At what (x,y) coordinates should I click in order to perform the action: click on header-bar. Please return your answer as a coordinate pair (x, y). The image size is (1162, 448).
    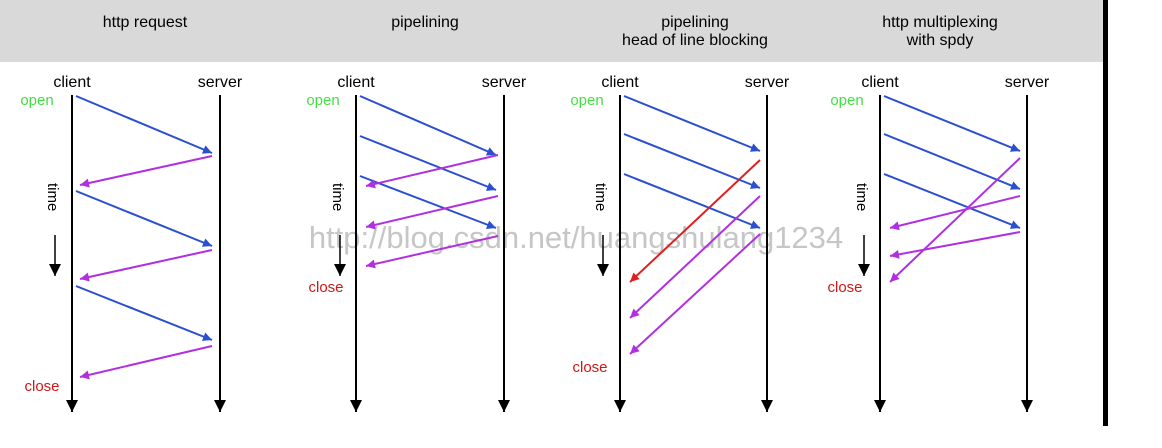
    Looking at the image, I should click on (551, 31).